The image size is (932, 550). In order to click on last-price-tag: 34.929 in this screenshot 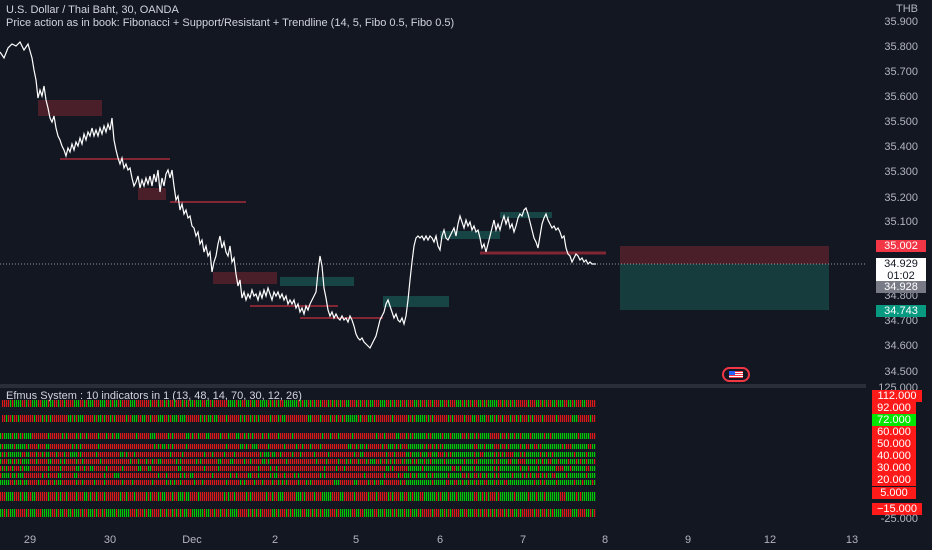, I will do `click(901, 264)`.